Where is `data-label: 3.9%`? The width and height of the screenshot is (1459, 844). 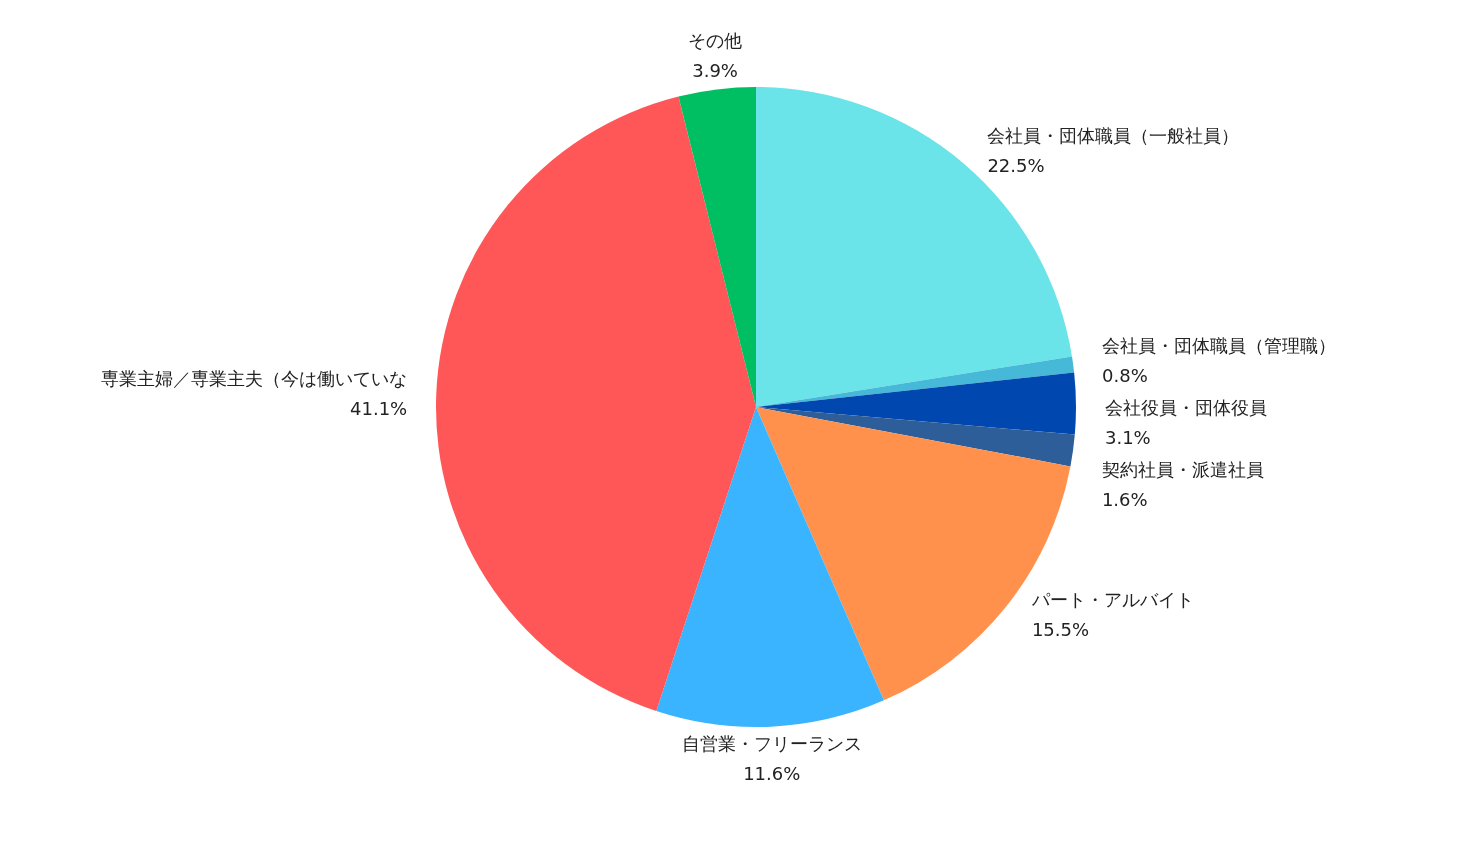
data-label: 3.9% is located at coordinates (715, 70).